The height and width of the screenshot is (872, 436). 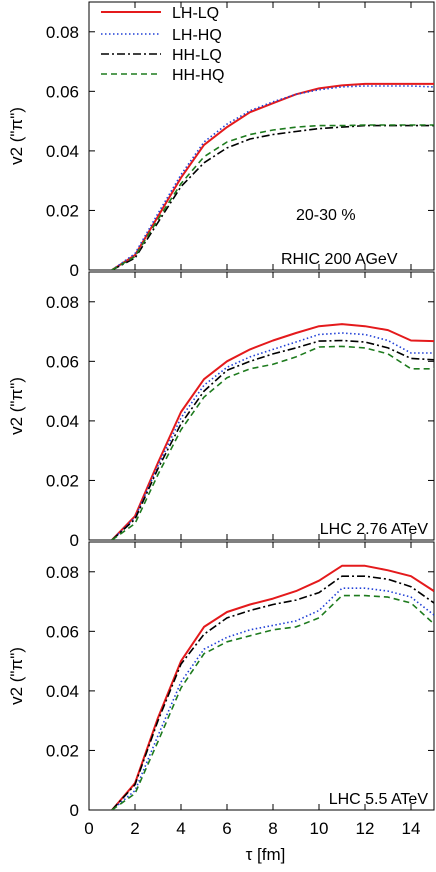 What do you see at coordinates (379, 799) in the screenshot?
I see `energy-annotation: LHC 5.5 ATeV` at bounding box center [379, 799].